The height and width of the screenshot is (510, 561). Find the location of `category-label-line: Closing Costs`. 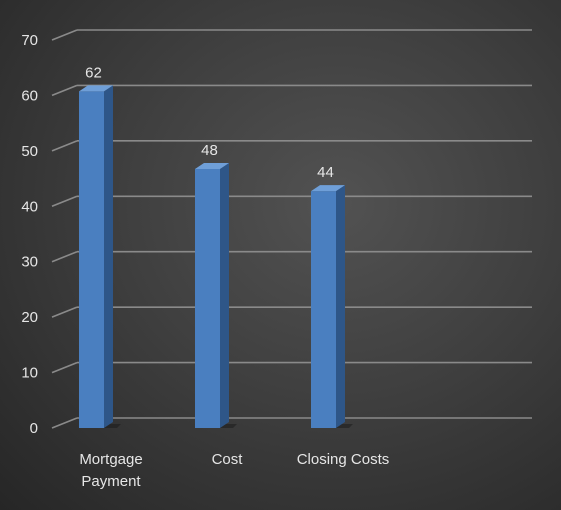

category-label-line: Closing Costs is located at coordinates (343, 459).